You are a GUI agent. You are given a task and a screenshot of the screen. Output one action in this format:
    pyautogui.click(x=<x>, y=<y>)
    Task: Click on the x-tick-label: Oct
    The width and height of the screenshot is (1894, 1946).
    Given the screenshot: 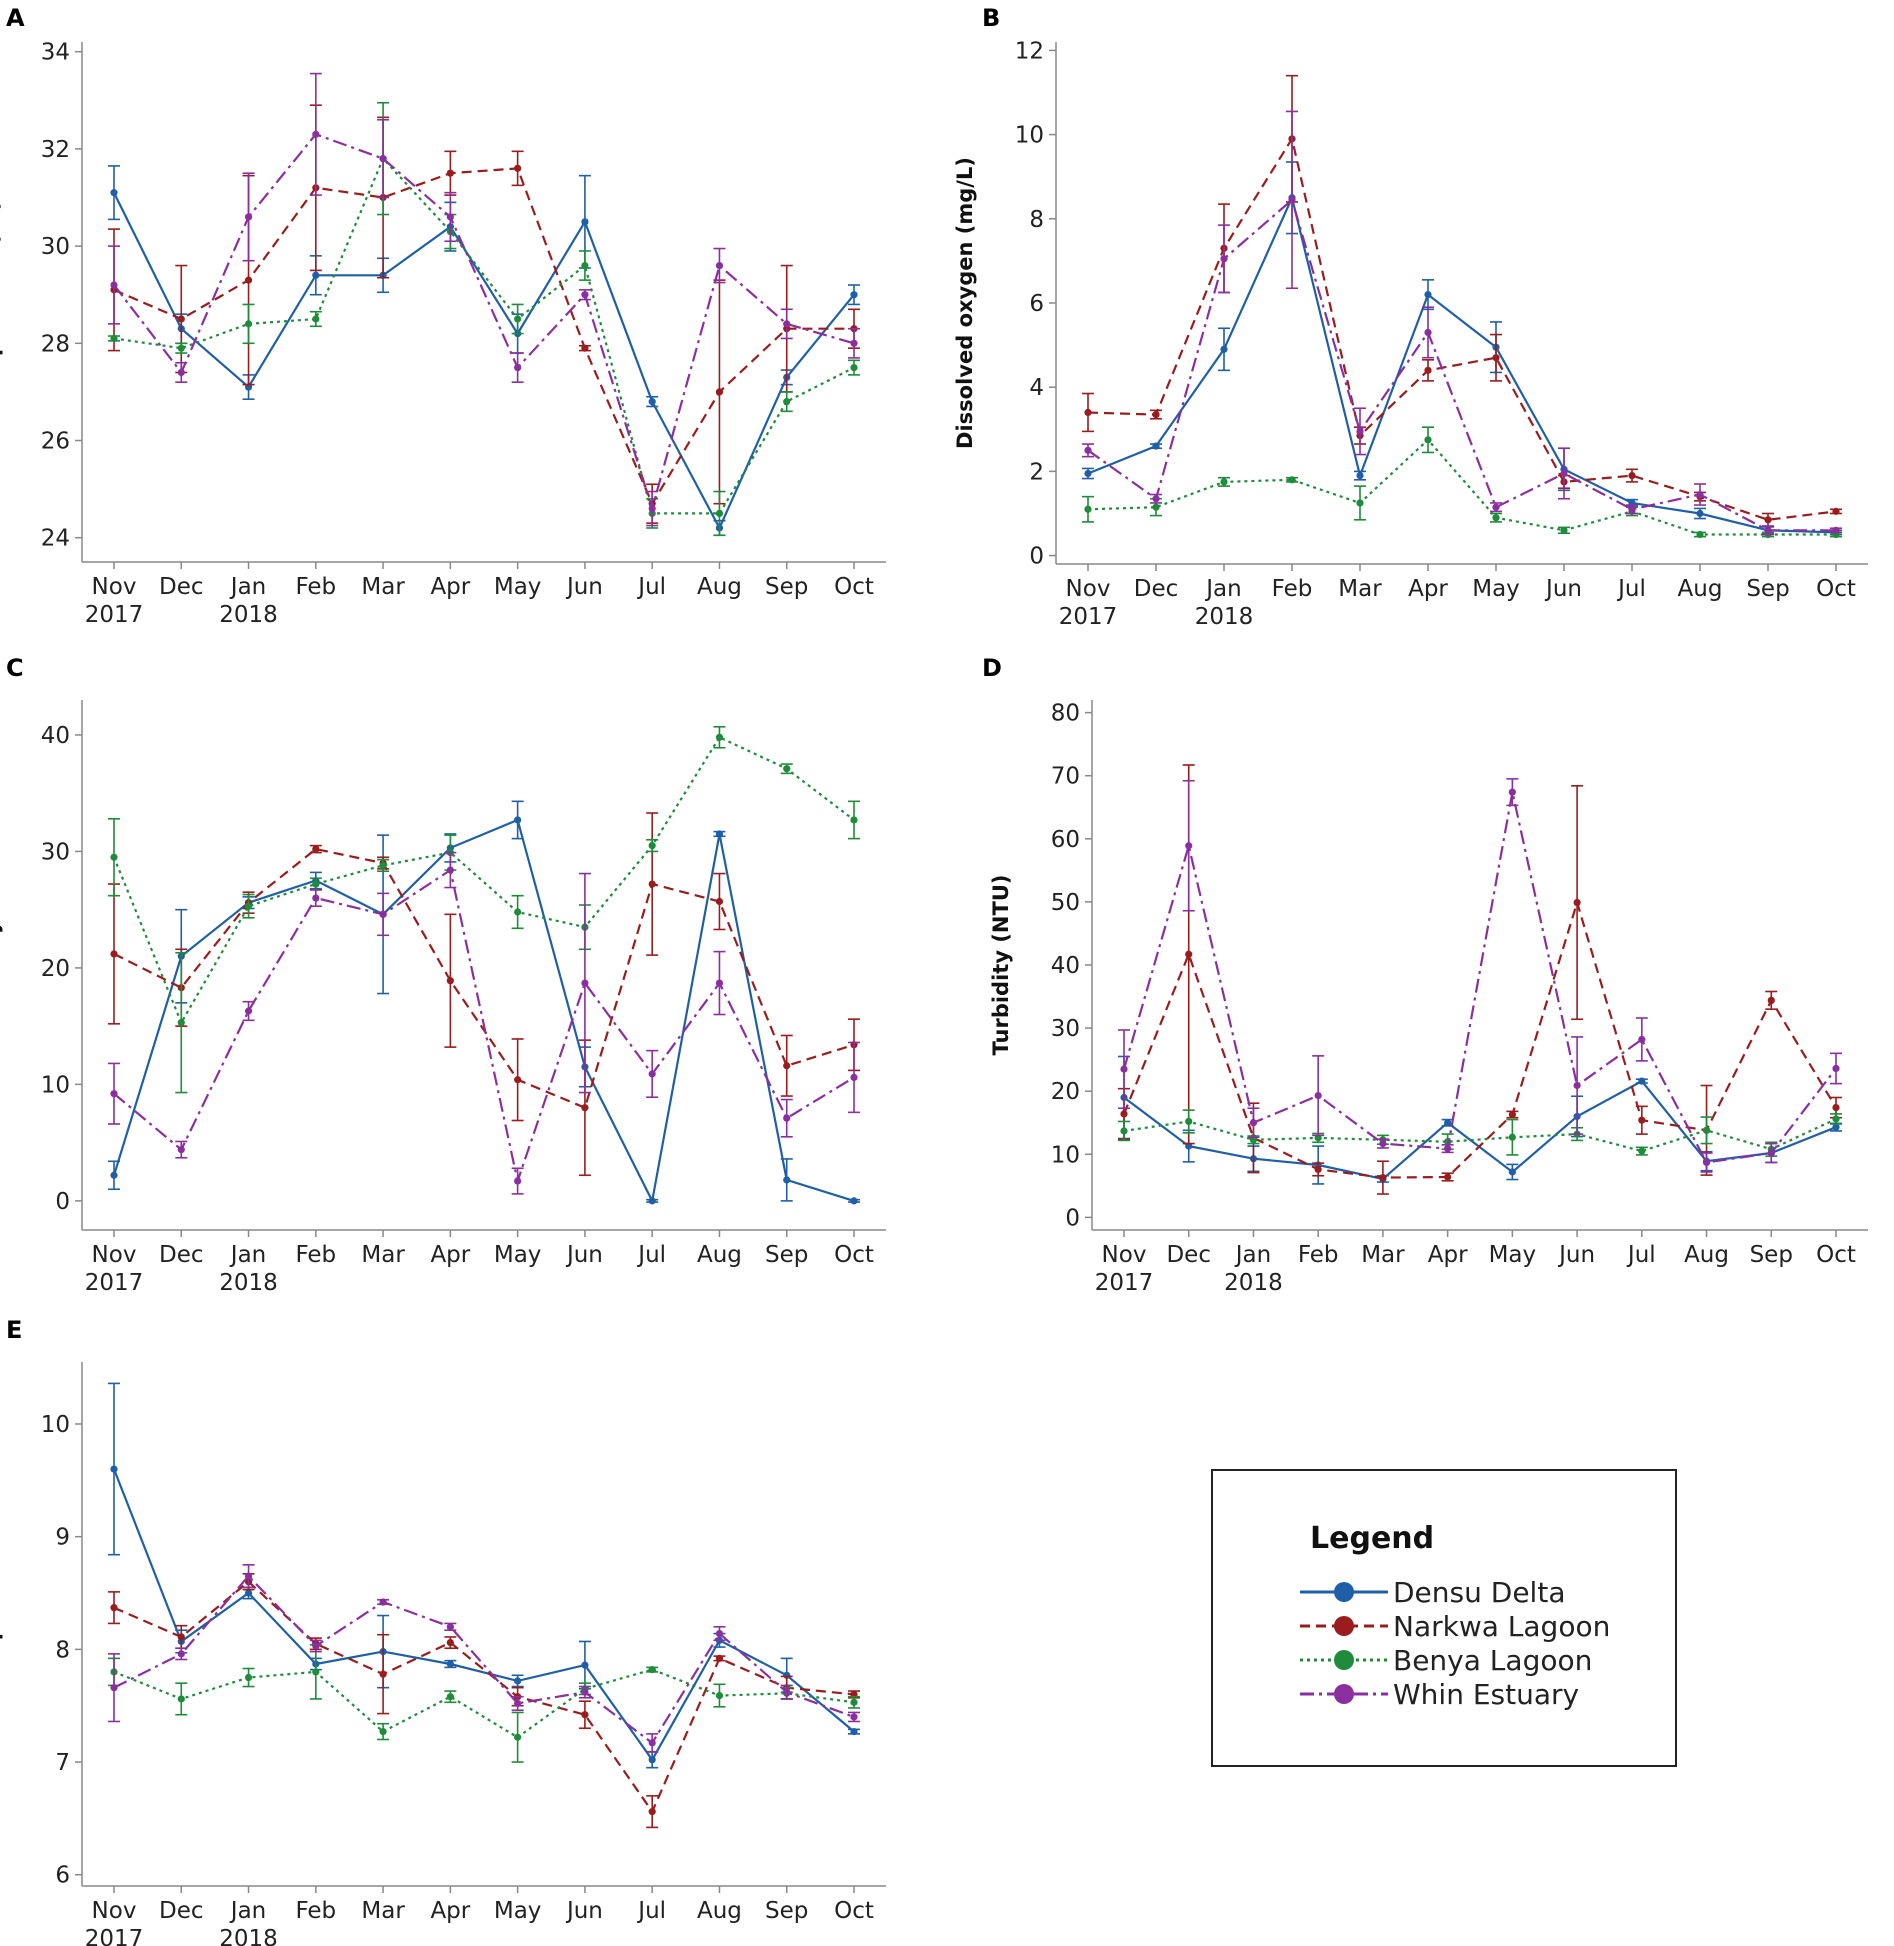 What is the action you would take?
    pyautogui.click(x=1836, y=1255)
    